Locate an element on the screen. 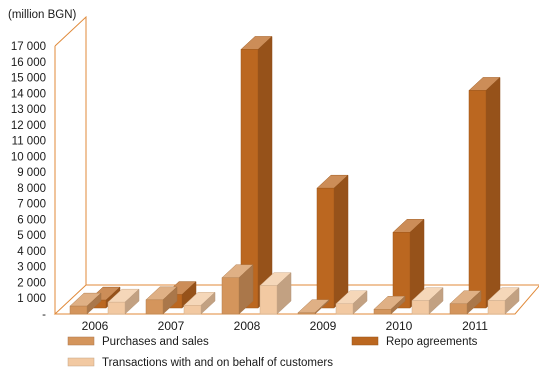 This screenshot has height=376, width=539. x-tick-label: 2011 is located at coordinates (475, 326).